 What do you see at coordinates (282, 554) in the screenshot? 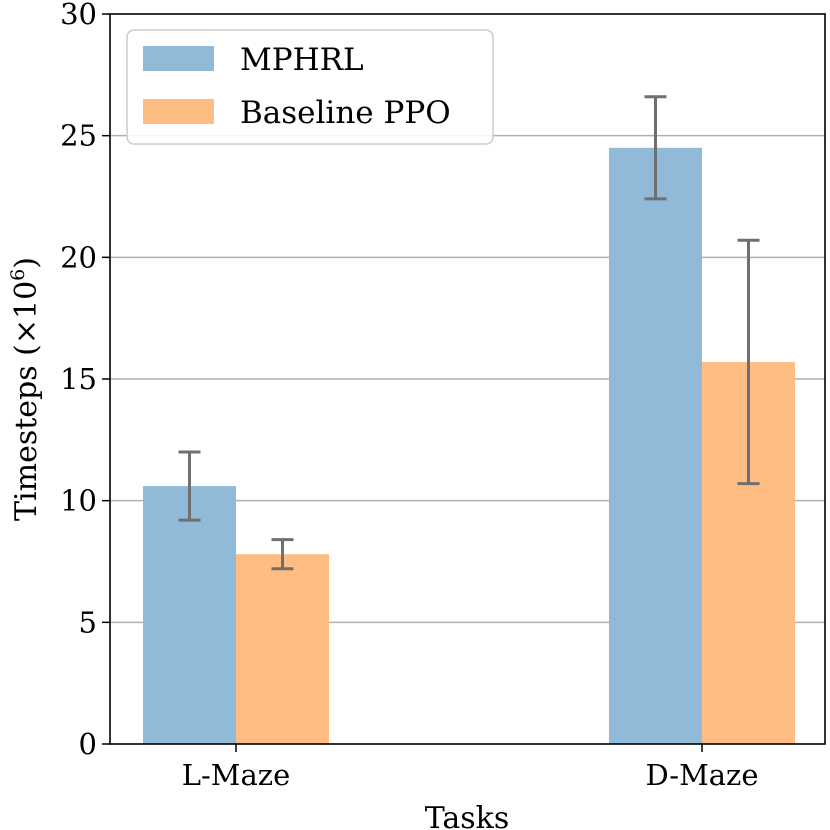
I see `errorbar-baseline-ppo-l-maze` at bounding box center [282, 554].